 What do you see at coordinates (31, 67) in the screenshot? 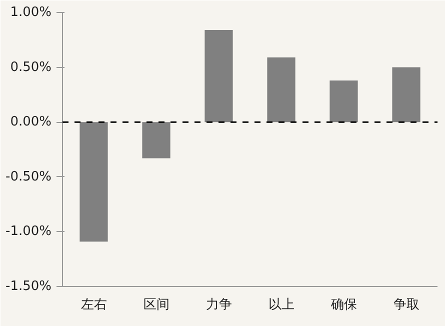
I see `y-tick-label: 0.50%` at bounding box center [31, 67].